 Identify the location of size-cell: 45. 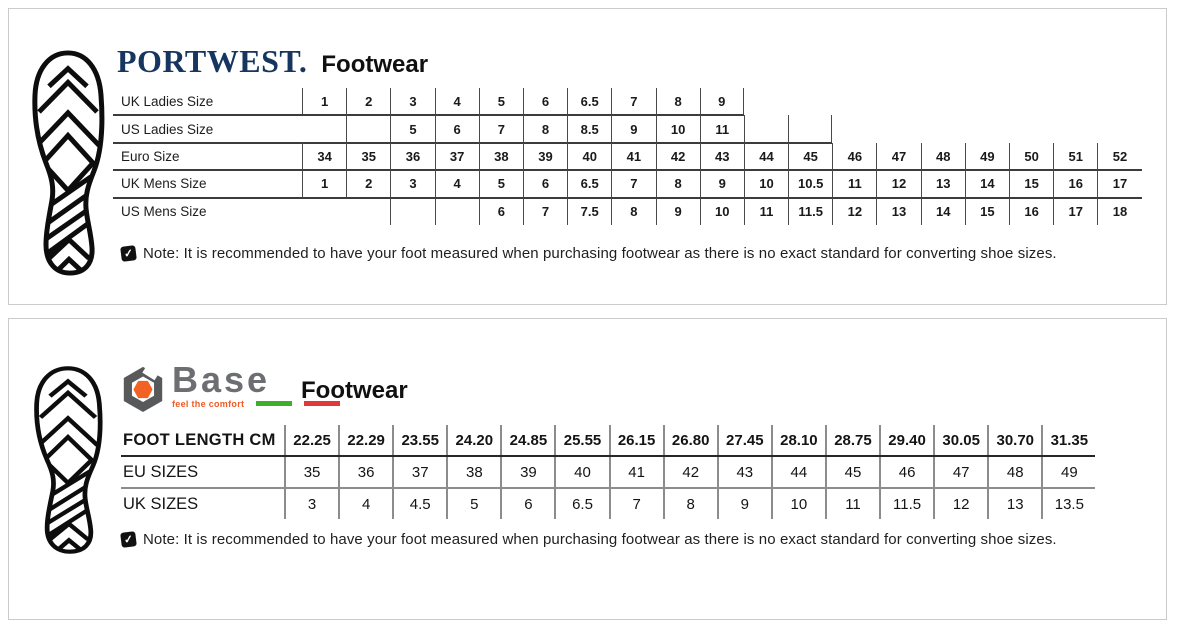
(810, 156).